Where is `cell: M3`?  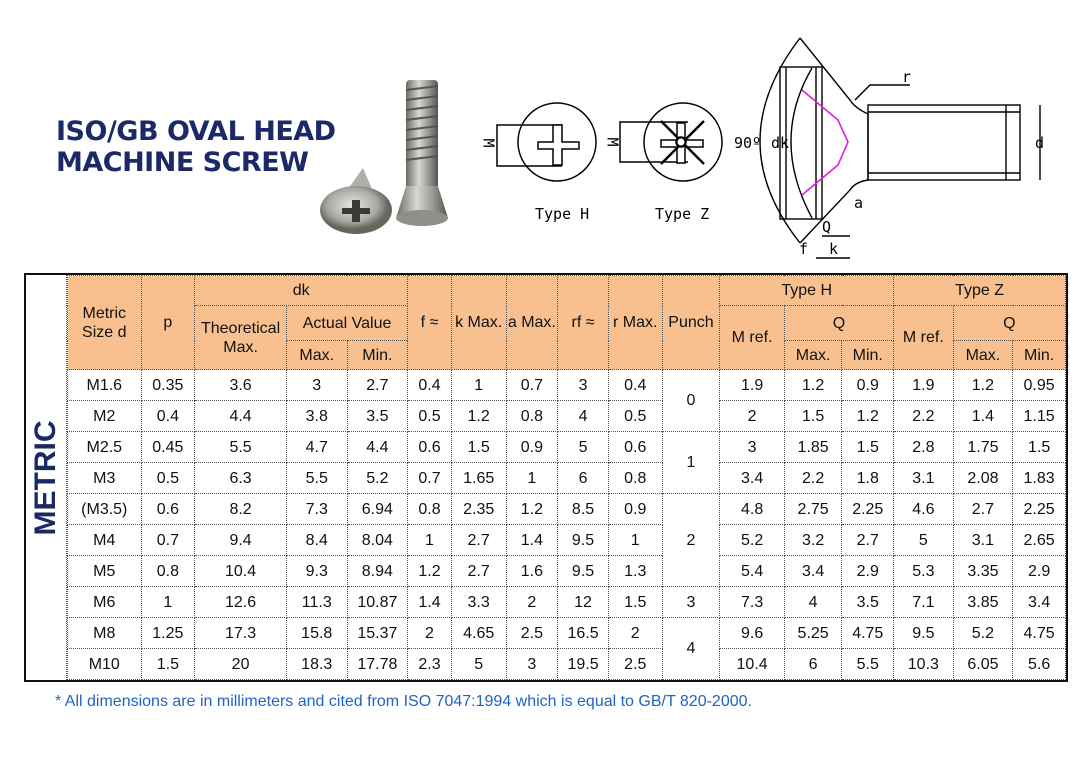
cell: M3 is located at coordinates (104, 478).